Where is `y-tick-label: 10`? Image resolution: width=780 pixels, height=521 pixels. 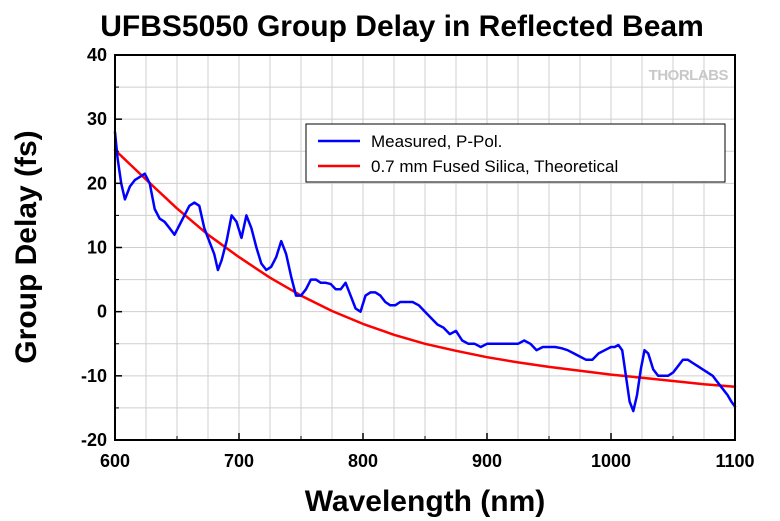
y-tick-label: 10 is located at coordinates (97, 248).